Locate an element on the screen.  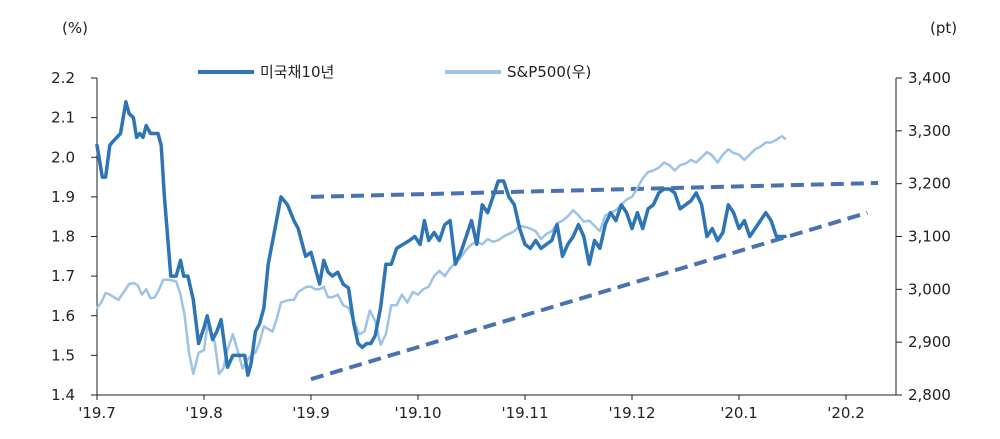
left-tick-label: 1.8 is located at coordinates (63, 237).